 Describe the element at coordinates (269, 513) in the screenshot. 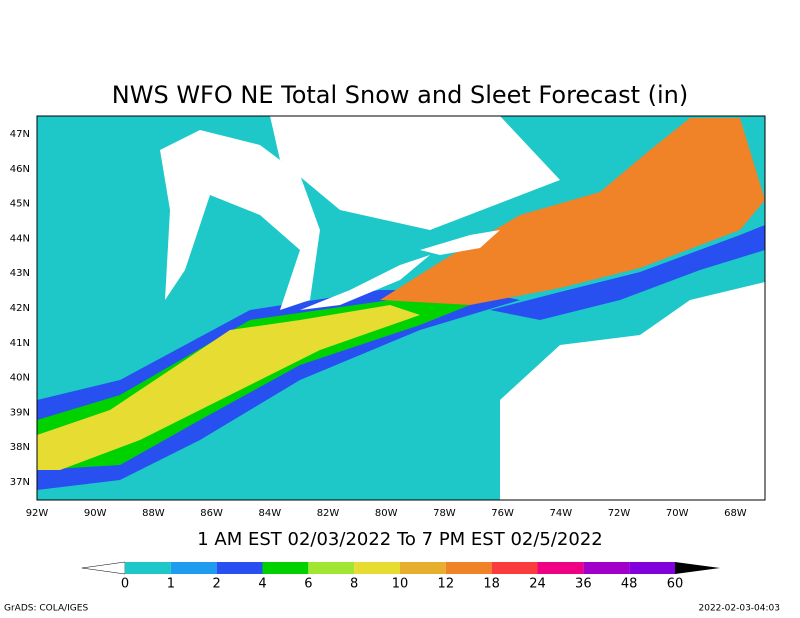

I see `lon-label: 84W` at that location.